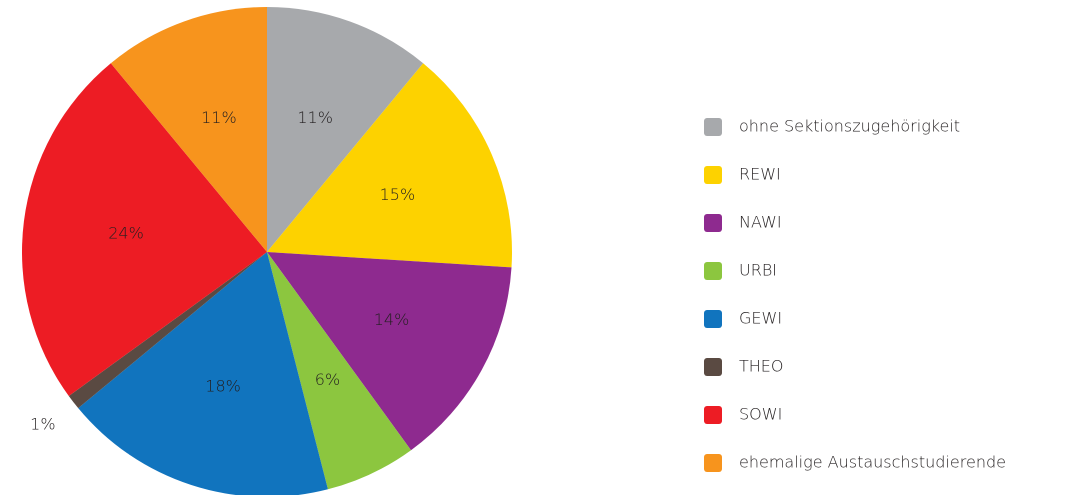 This screenshot has width=1090, height=495. What do you see at coordinates (872, 462) in the screenshot?
I see `legend-label: ehemalige Austauschstudierende` at bounding box center [872, 462].